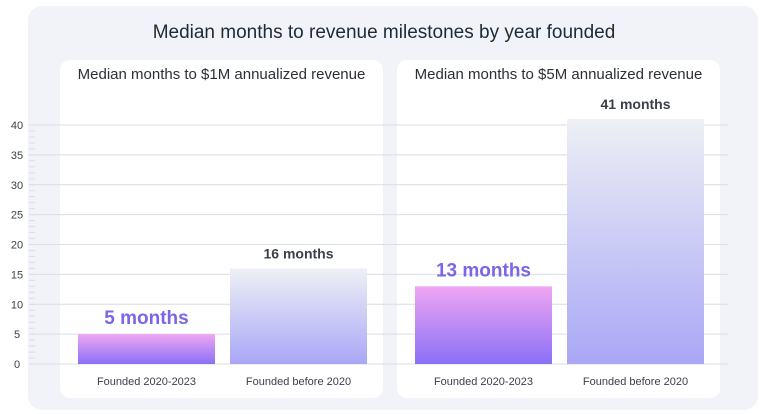  Describe the element at coordinates (17, 305) in the screenshot. I see `y-tick-label: 10` at that location.